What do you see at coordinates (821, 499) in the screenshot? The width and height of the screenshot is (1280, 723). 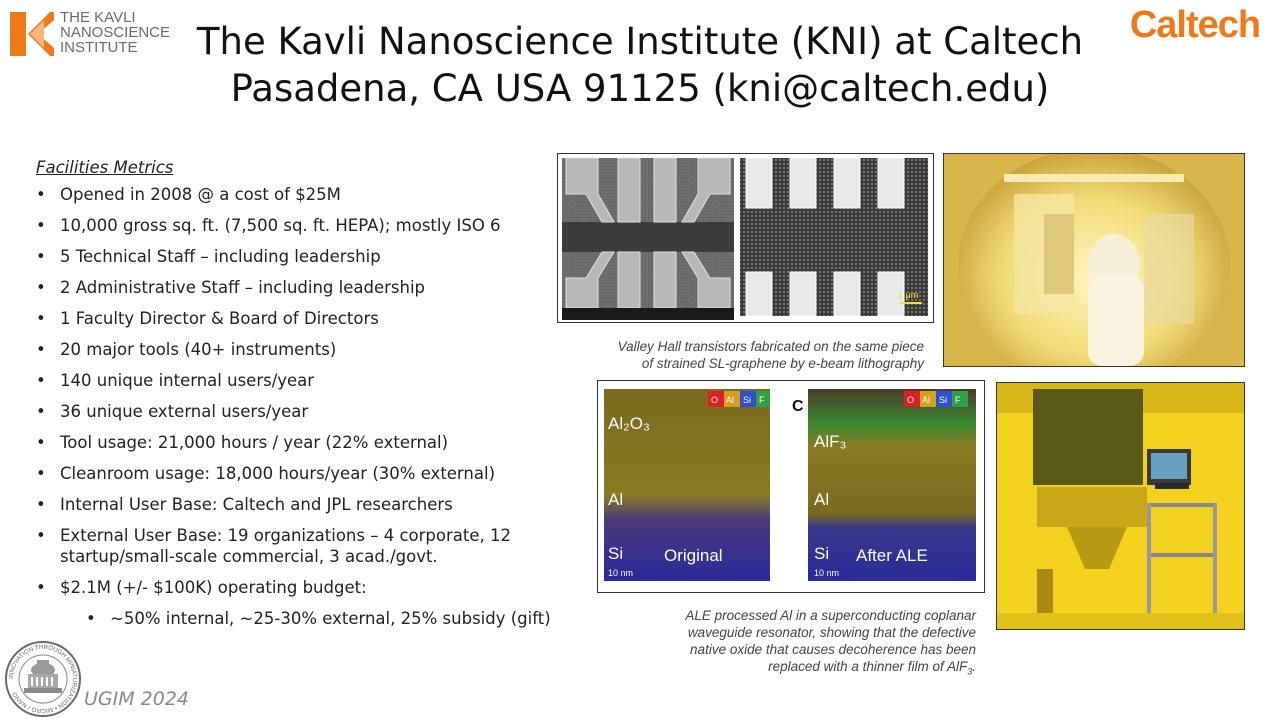 I see `label-al-right: Al` at bounding box center [821, 499].